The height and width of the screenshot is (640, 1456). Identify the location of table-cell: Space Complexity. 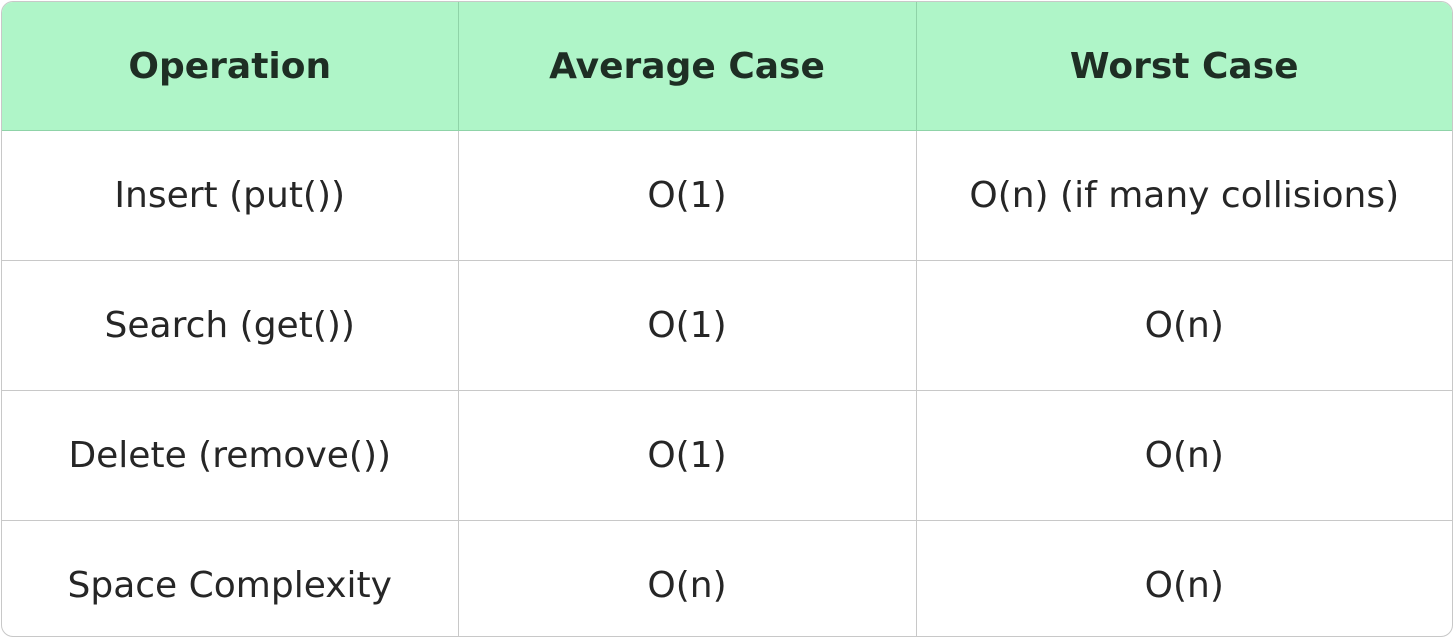
(230, 578).